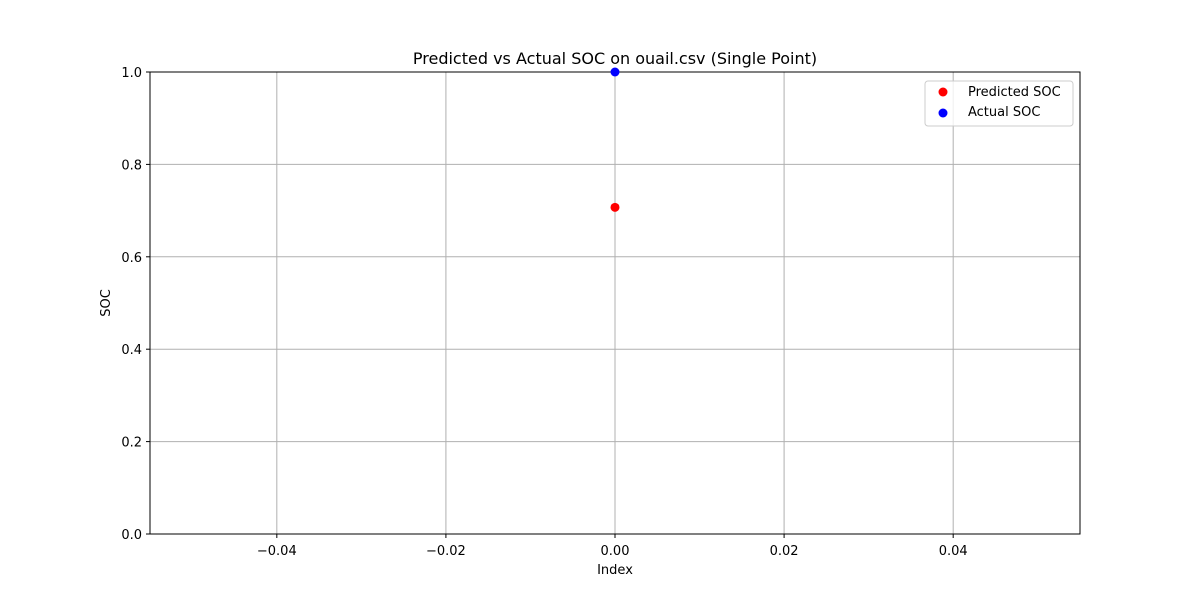  I want to click on x-tick-label: 0.00, so click(615, 551).